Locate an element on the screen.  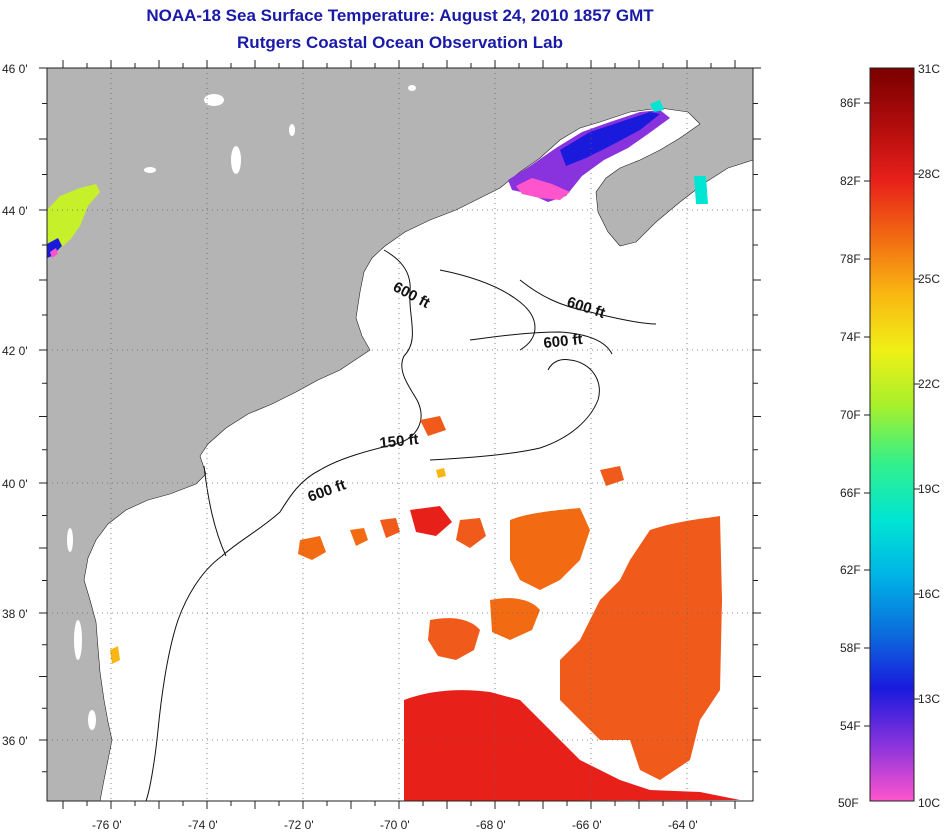
lat-label: 40 0' is located at coordinates (15, 484).